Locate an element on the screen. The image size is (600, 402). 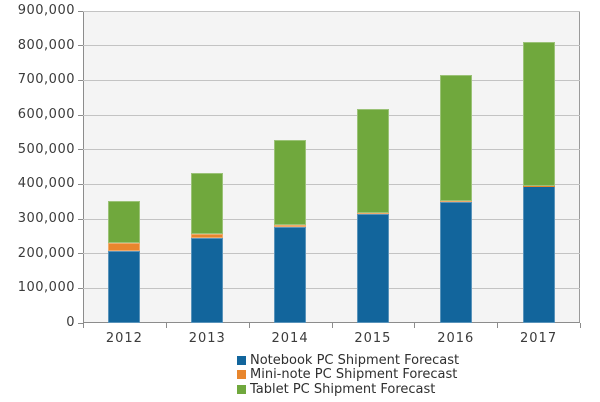
y-axis-tick-label: 100,000 is located at coordinates (46, 288).